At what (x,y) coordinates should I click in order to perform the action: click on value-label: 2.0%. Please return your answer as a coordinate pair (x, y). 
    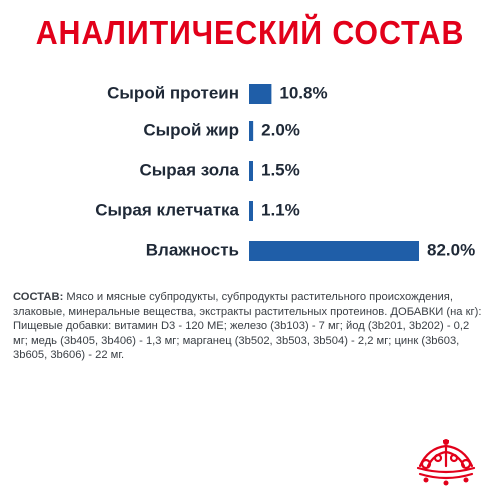
    Looking at the image, I should click on (280, 129).